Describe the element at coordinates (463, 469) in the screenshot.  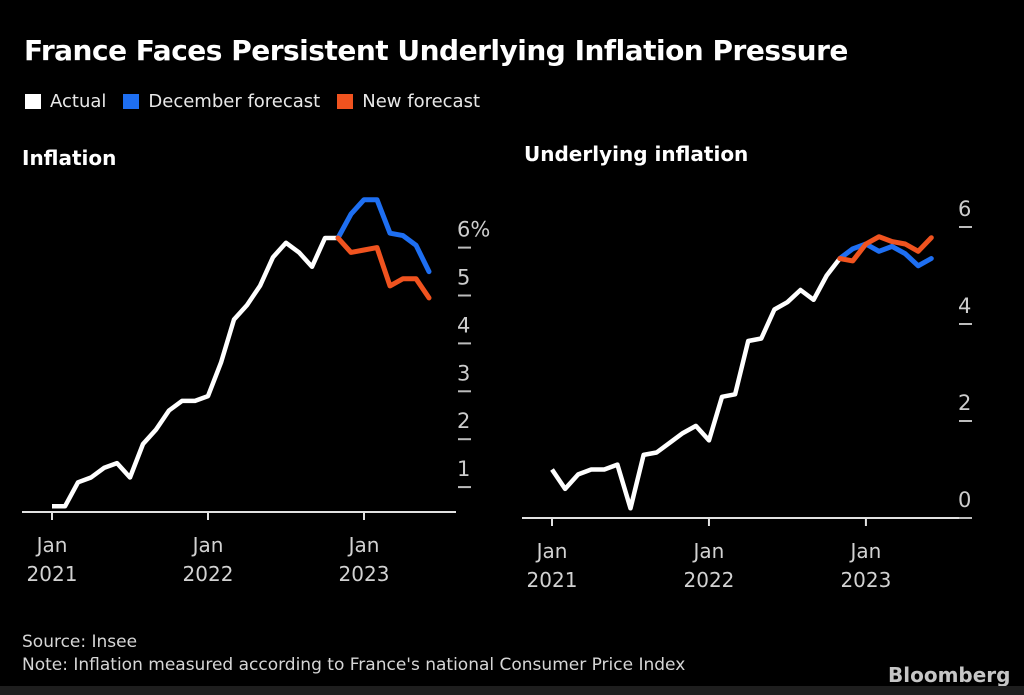
I see `y-tick-label: 1` at that location.